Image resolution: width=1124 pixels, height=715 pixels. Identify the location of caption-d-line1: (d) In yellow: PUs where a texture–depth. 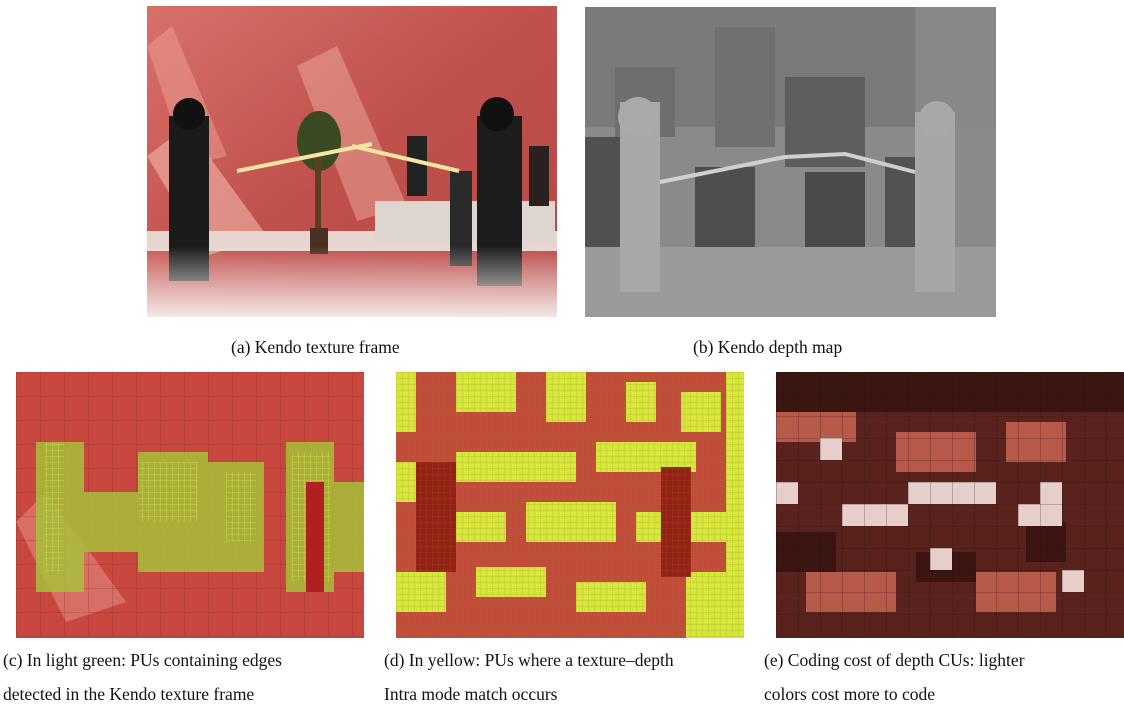
(529, 660).